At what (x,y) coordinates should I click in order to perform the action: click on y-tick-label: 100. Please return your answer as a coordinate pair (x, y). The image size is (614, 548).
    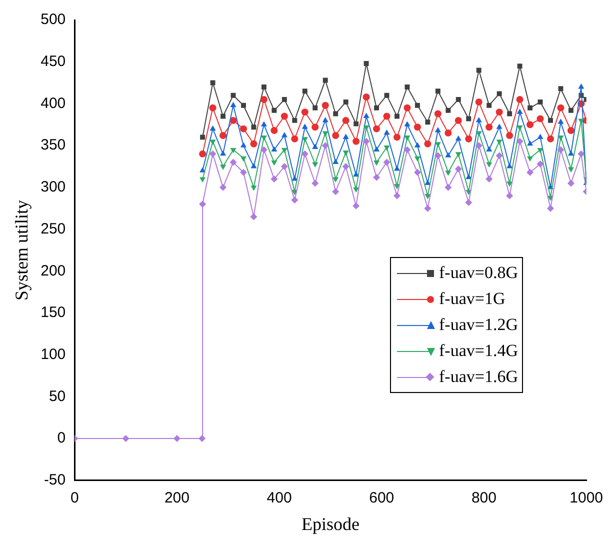
    Looking at the image, I should click on (53, 354).